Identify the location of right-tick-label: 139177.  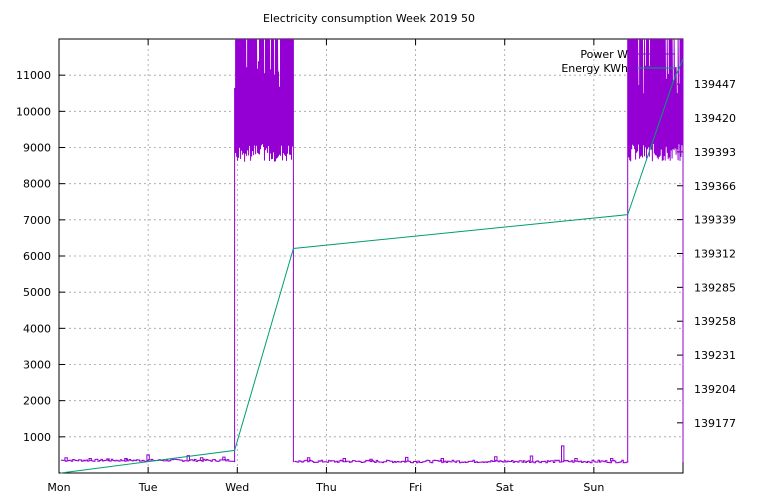
(715, 423).